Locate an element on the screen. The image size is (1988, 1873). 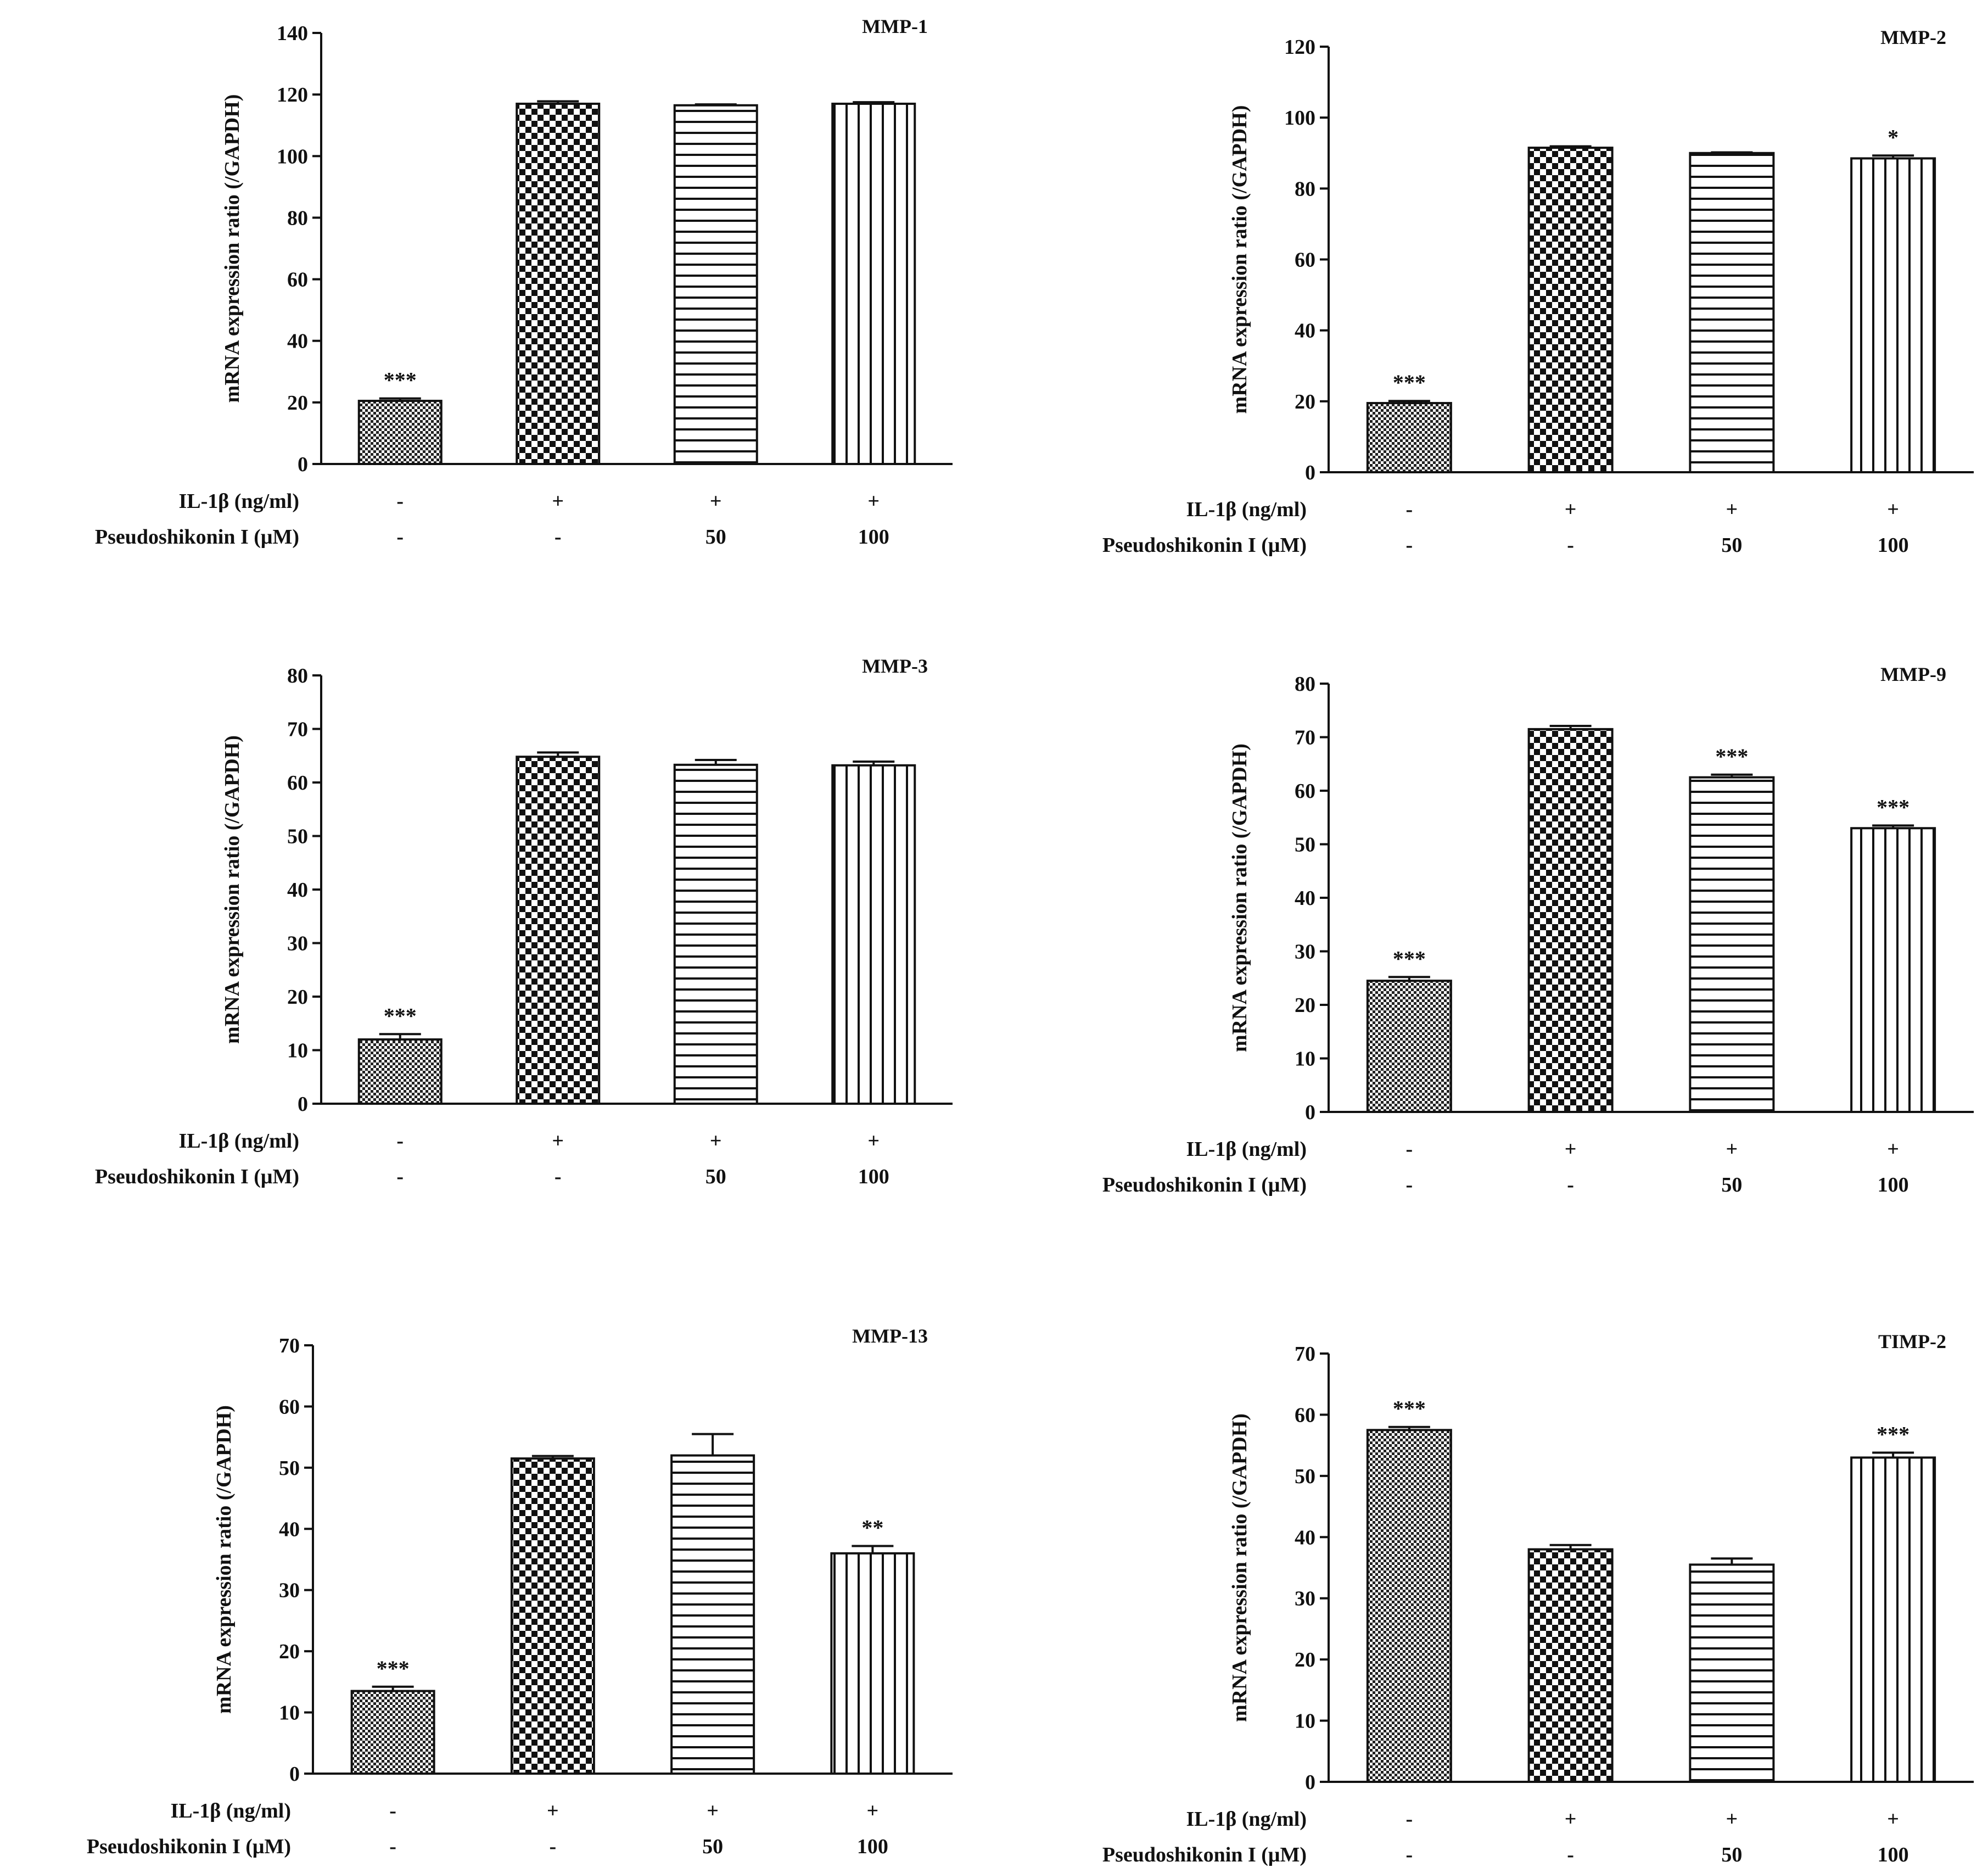
chart-title: MMP-2 is located at coordinates (1913, 37).